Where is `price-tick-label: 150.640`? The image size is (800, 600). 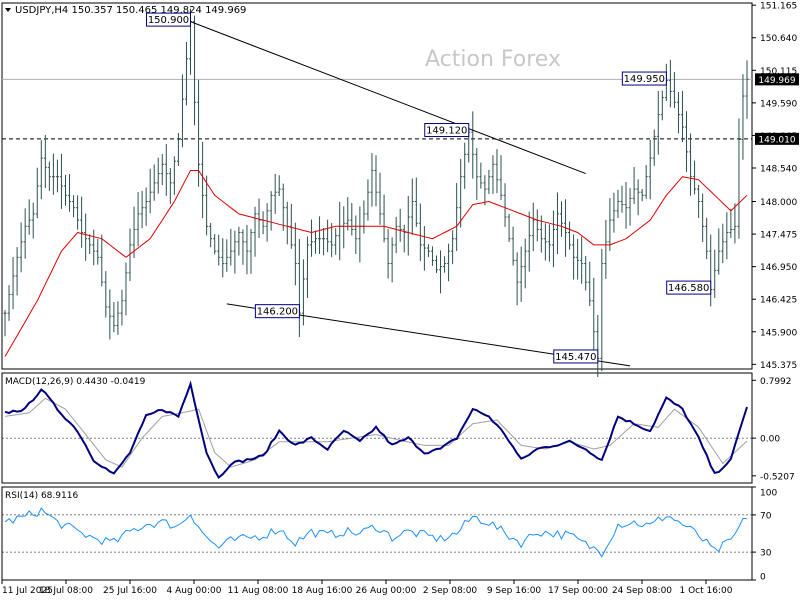
price-tick-label: 150.640 is located at coordinates (778, 39).